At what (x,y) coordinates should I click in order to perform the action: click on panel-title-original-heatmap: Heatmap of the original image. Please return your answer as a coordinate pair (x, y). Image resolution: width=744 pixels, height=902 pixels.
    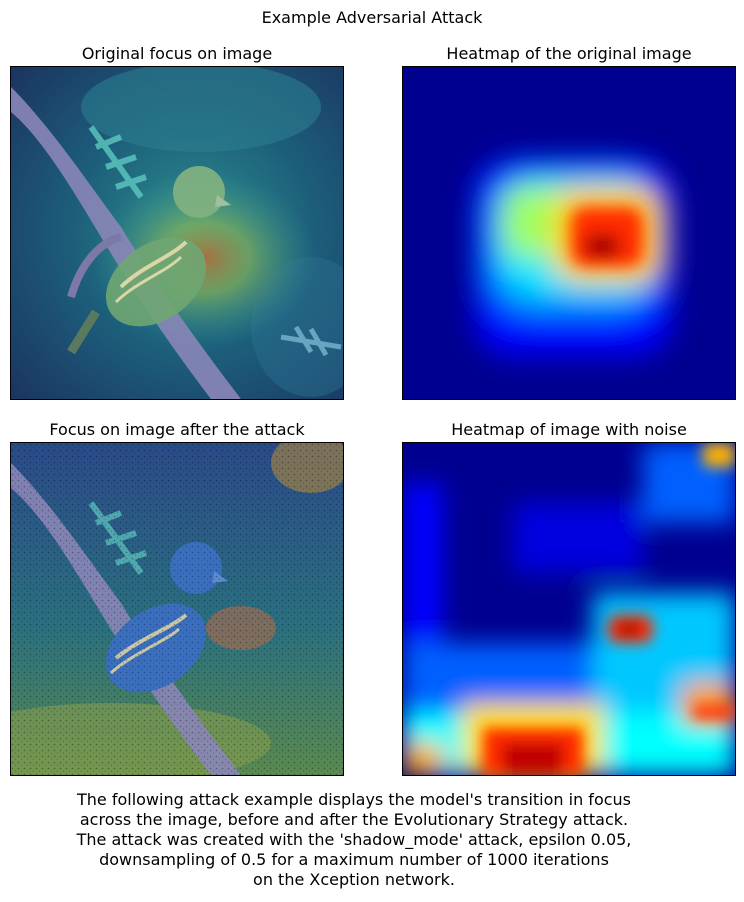
    Looking at the image, I should click on (569, 53).